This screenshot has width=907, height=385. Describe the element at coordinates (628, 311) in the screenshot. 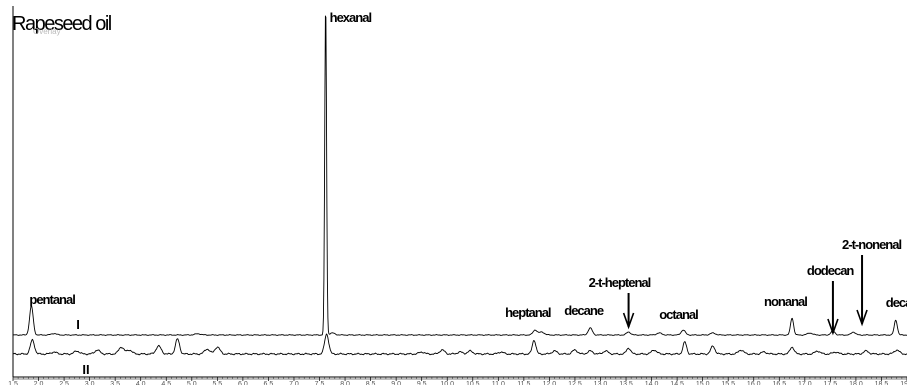

I see `arrow-2-t-heptenal` at that location.